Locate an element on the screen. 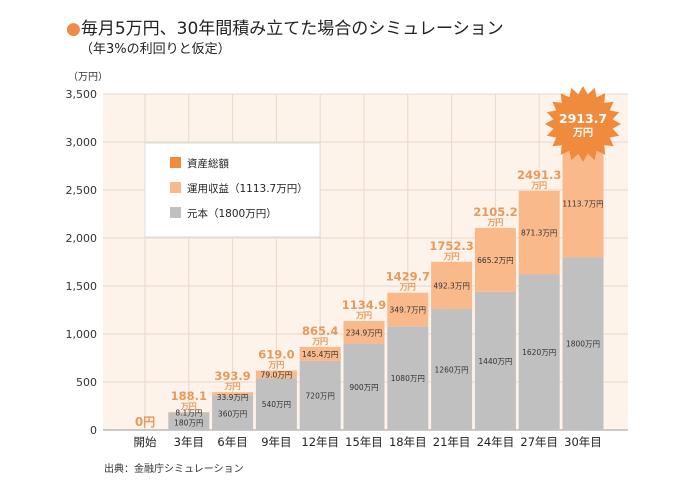 This screenshot has width=680, height=495. total-label: 2105.2 is located at coordinates (495, 212).